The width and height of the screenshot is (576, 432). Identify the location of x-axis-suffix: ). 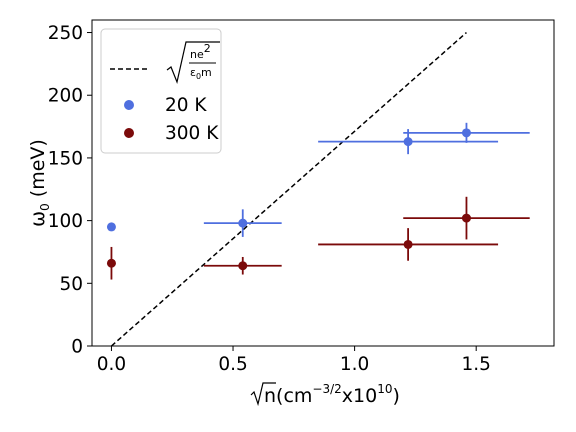
(396, 396).